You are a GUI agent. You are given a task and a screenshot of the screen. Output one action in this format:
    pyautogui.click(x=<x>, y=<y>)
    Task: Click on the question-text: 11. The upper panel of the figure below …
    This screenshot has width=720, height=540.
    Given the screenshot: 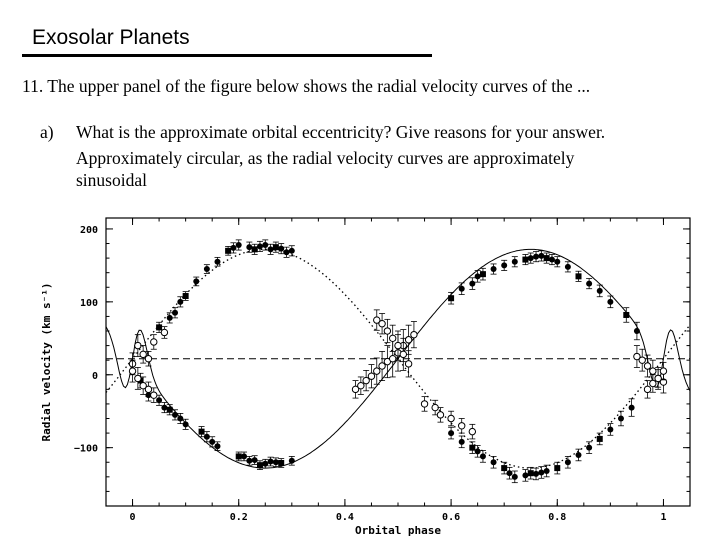 What is the action you would take?
    pyautogui.click(x=306, y=86)
    